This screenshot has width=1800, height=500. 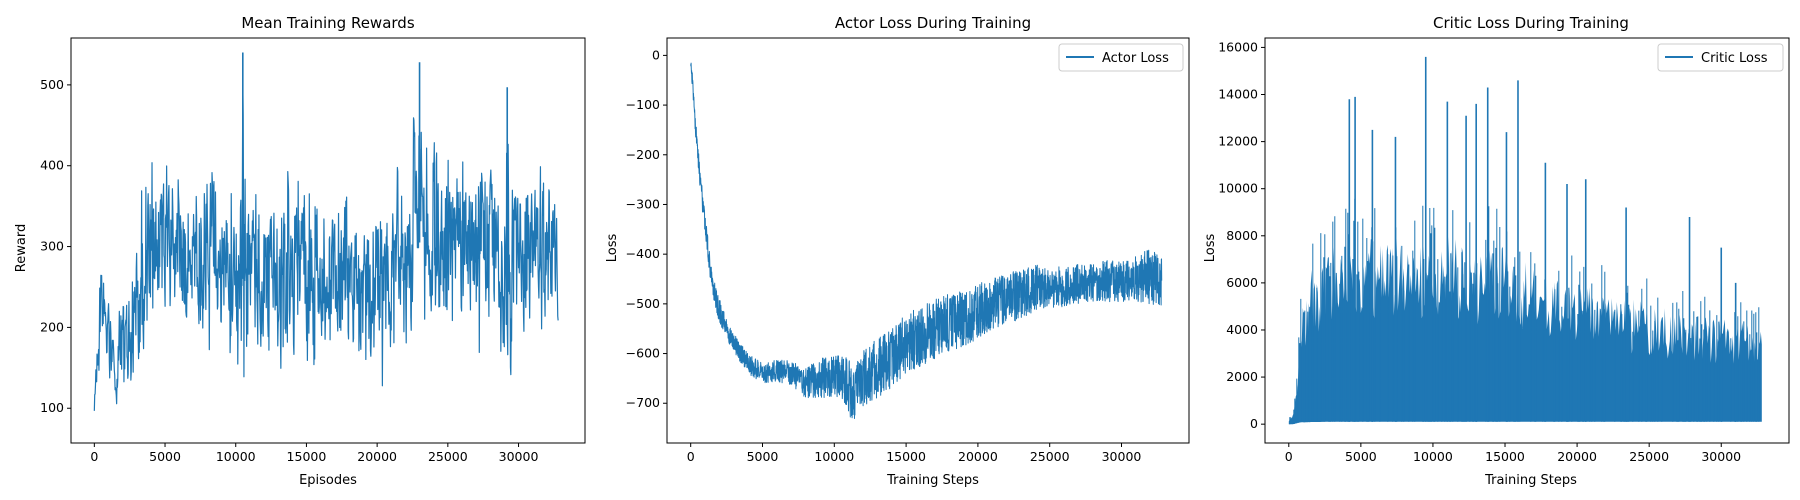 I want to click on chart-title: Critic Loss During Training, so click(x=1531, y=23).